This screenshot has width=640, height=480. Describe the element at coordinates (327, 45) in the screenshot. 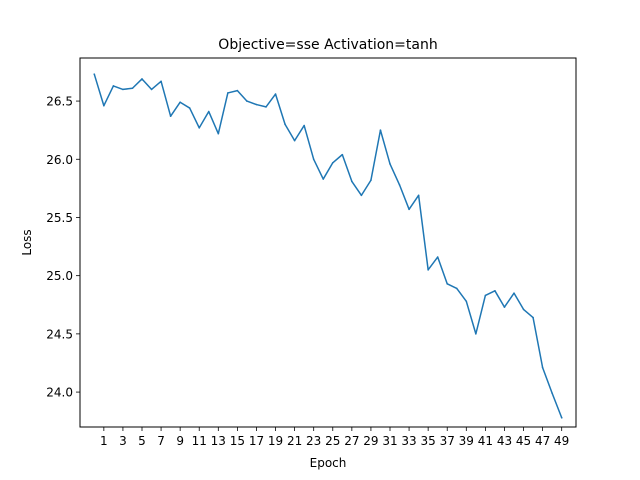

I see `chart-title: Objective=sse Activation=tanh` at that location.